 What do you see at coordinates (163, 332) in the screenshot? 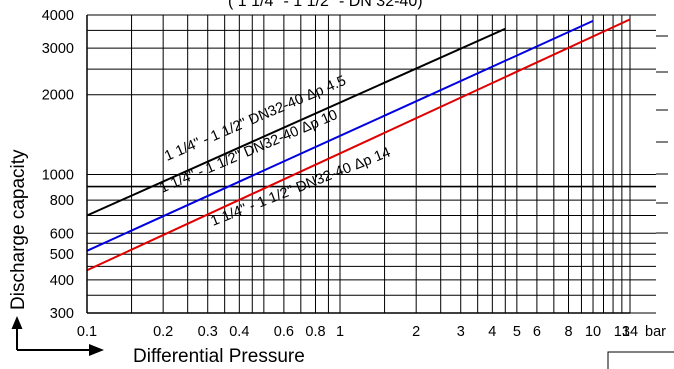
I see `x-tick-label: 0.2` at bounding box center [163, 332].